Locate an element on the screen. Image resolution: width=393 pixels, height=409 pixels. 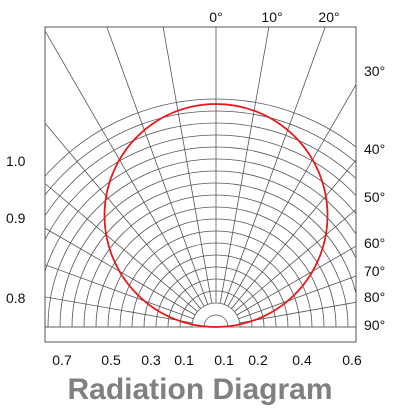
scale-labels-left: 1.0 0.9 0.8 is located at coordinates (16, 229).